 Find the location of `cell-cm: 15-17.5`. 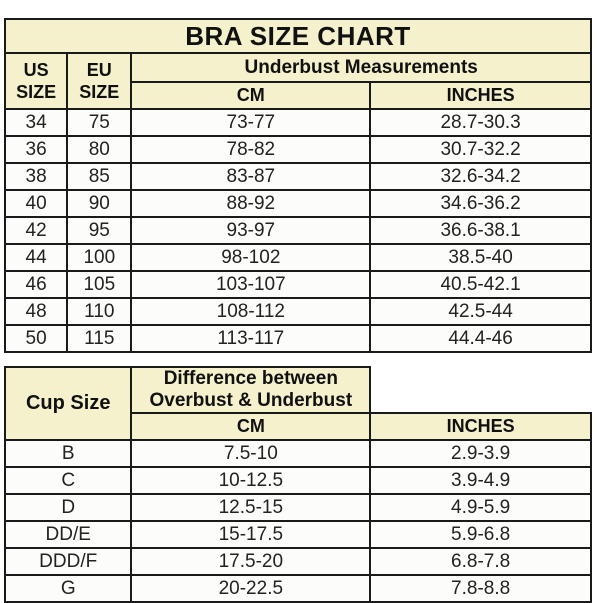

cell-cm: 15-17.5 is located at coordinates (251, 534).